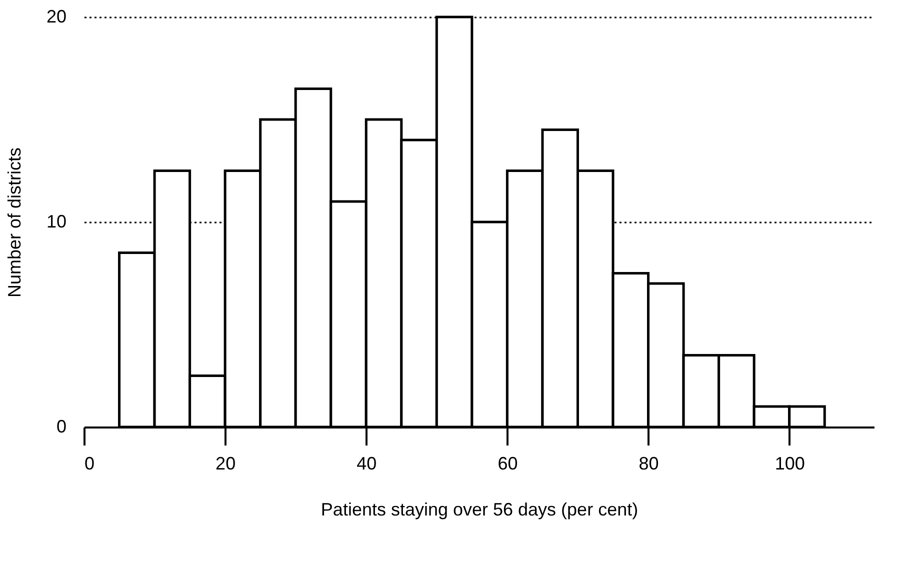 The image size is (908, 573). I want to click on y-axis-title: Number of districts, so click(14, 222).